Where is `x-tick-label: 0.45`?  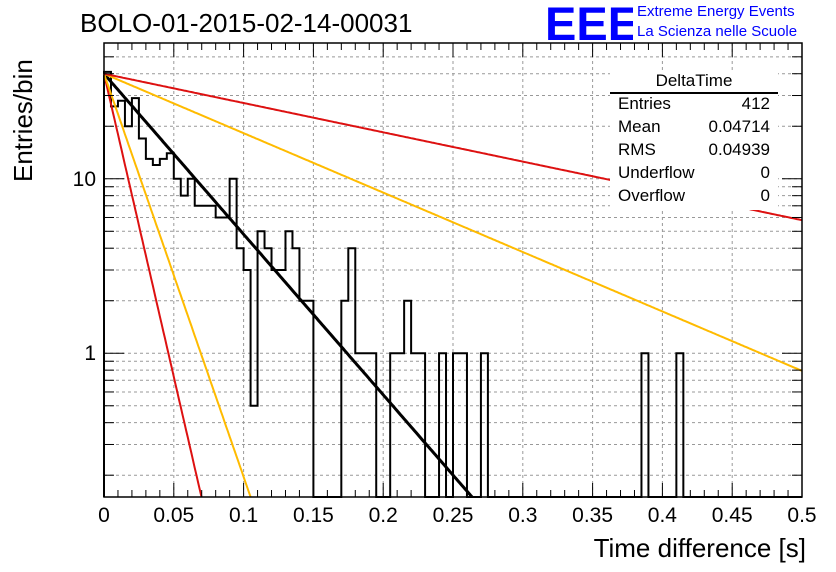
x-tick-label: 0.45 is located at coordinates (732, 515).